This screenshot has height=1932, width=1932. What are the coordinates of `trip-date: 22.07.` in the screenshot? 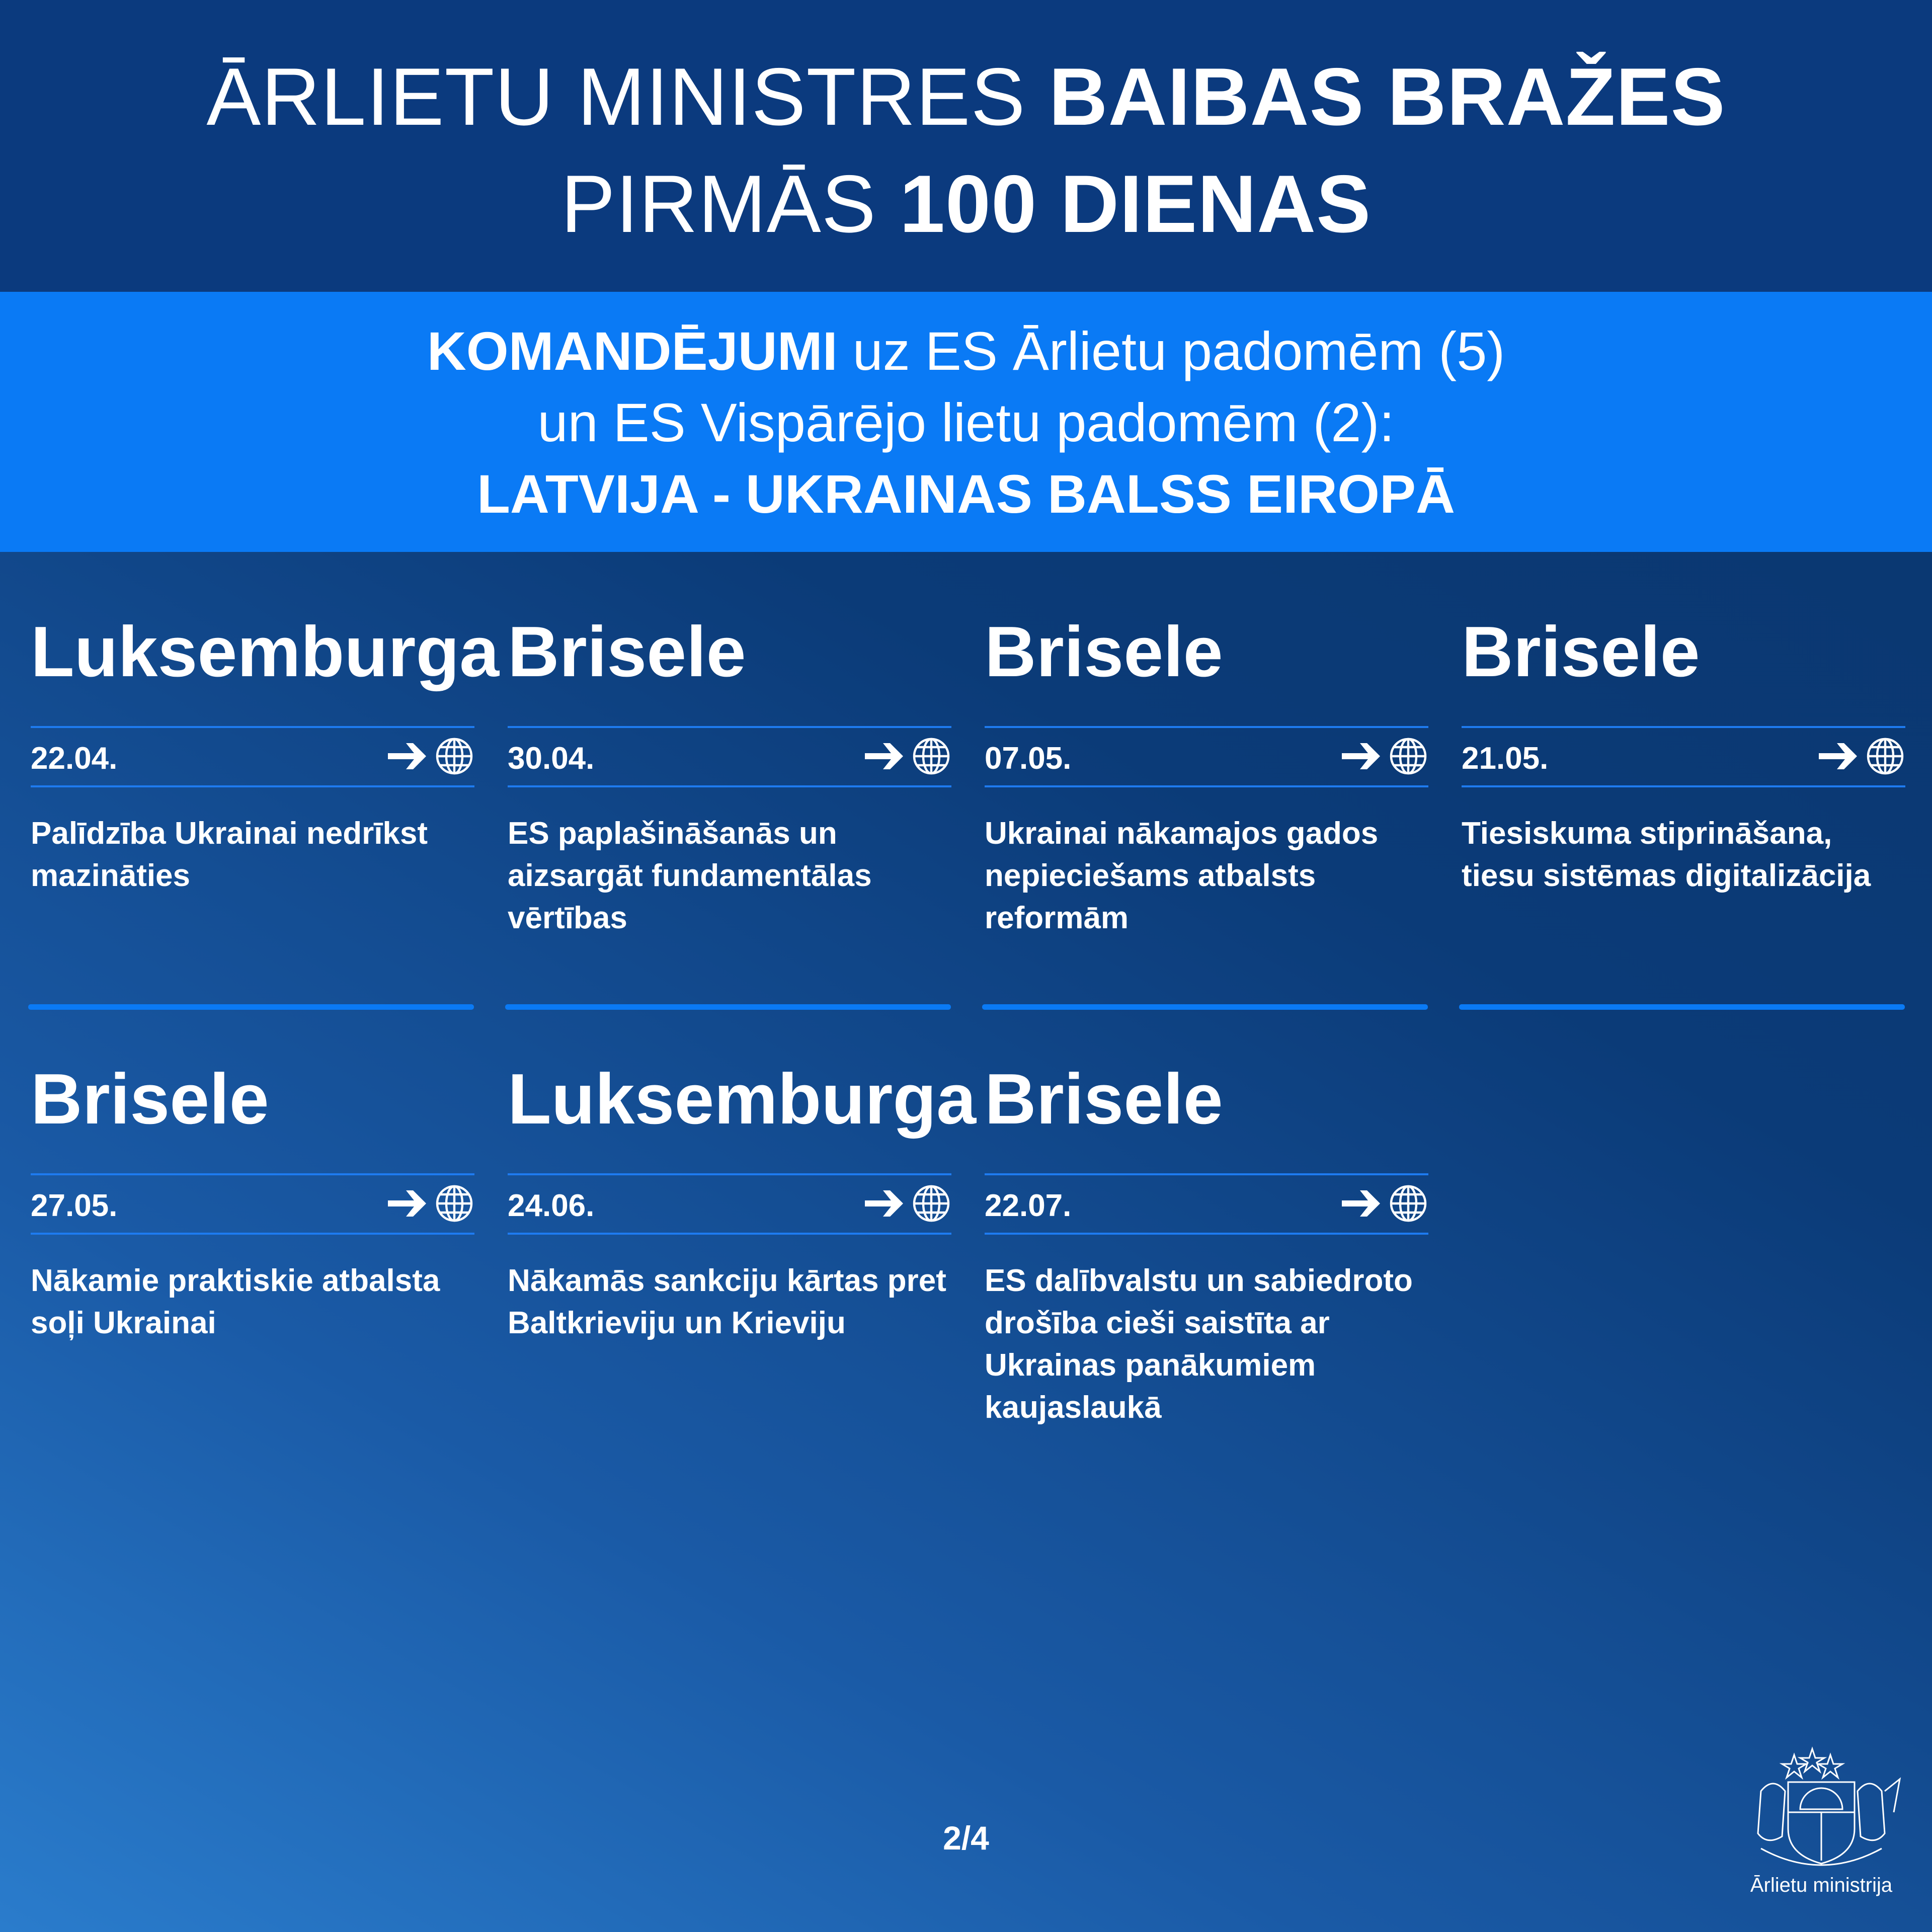 It's located at (1028, 1205).